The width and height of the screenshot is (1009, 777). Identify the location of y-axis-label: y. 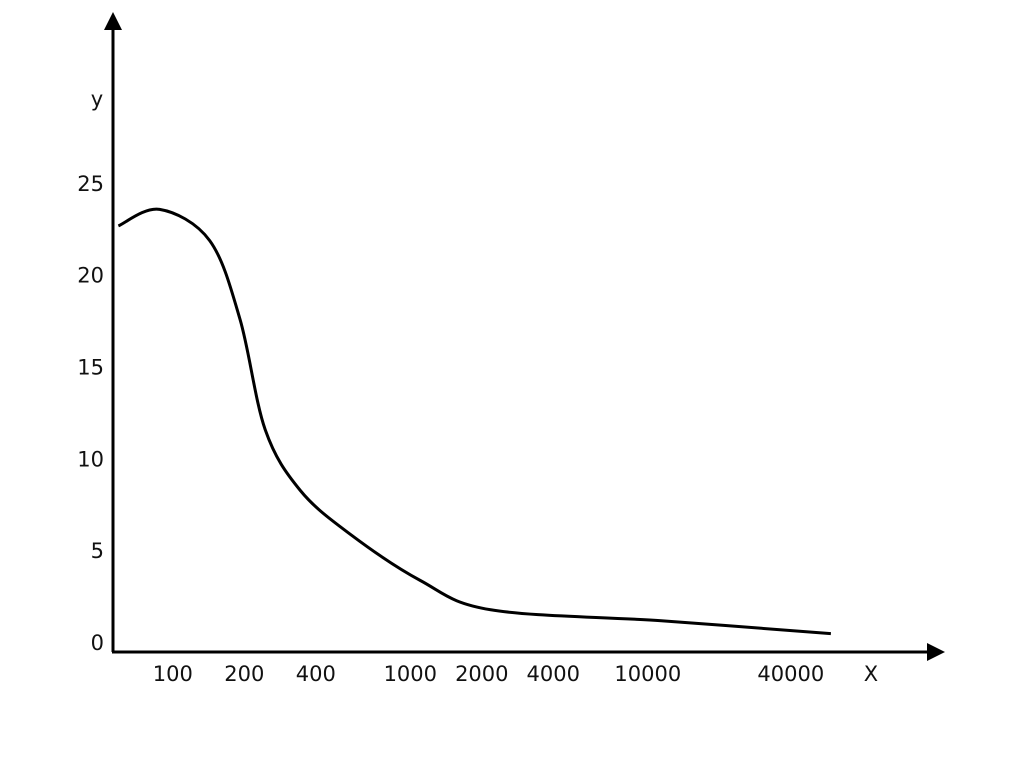
(97, 99).